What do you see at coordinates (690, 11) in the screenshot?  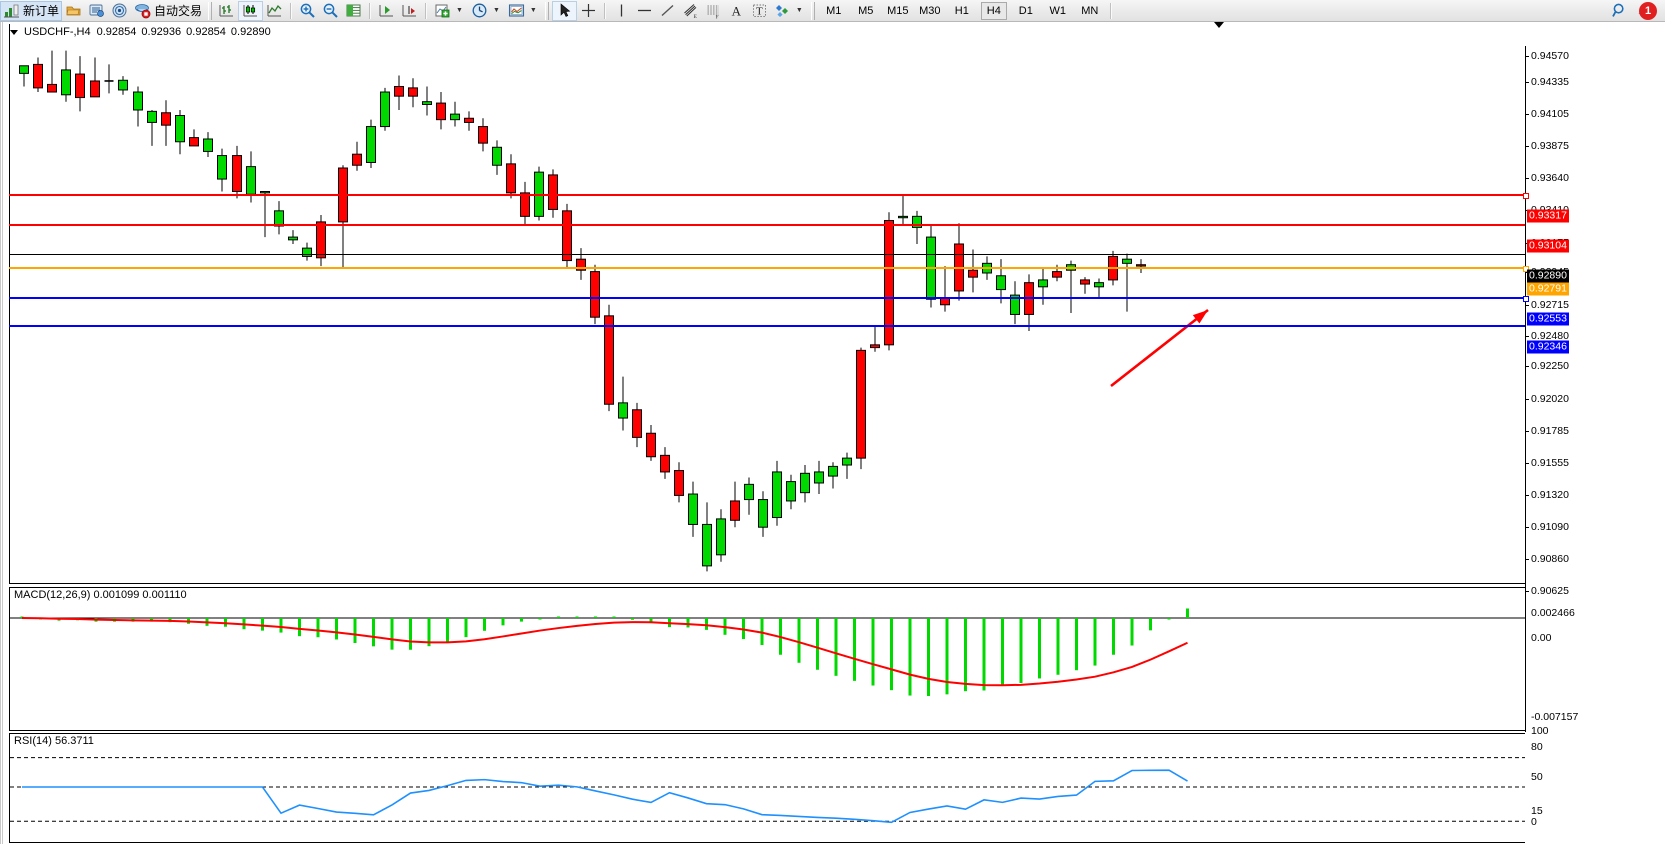 I see `equidistant-channel-button: E` at bounding box center [690, 11].